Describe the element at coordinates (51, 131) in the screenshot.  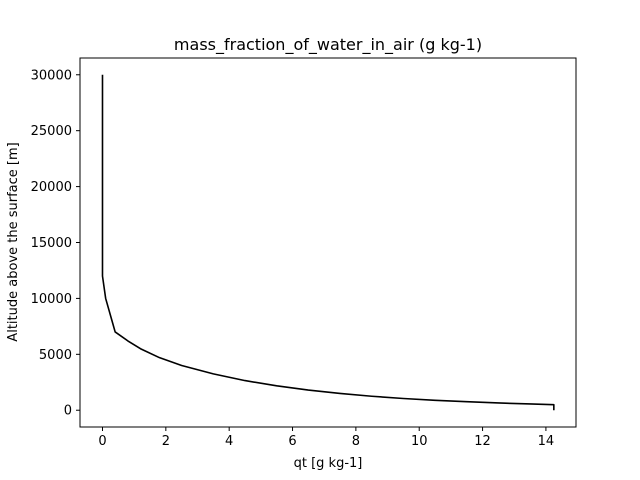
I see `y-tick-label: 25000` at that location.